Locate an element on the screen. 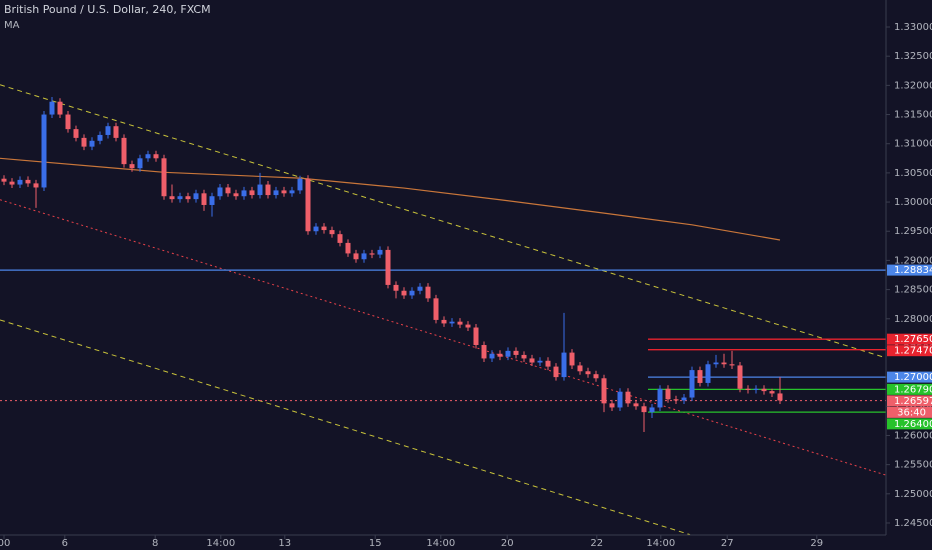 The image size is (932, 550). y-tick-label: 1.31000 is located at coordinates (913, 144).